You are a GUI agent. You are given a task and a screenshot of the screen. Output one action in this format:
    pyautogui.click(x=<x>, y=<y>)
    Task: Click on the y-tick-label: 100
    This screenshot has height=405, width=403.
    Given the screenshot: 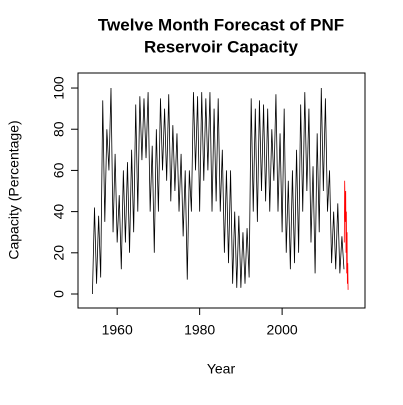 What is the action you would take?
    pyautogui.click(x=59, y=88)
    